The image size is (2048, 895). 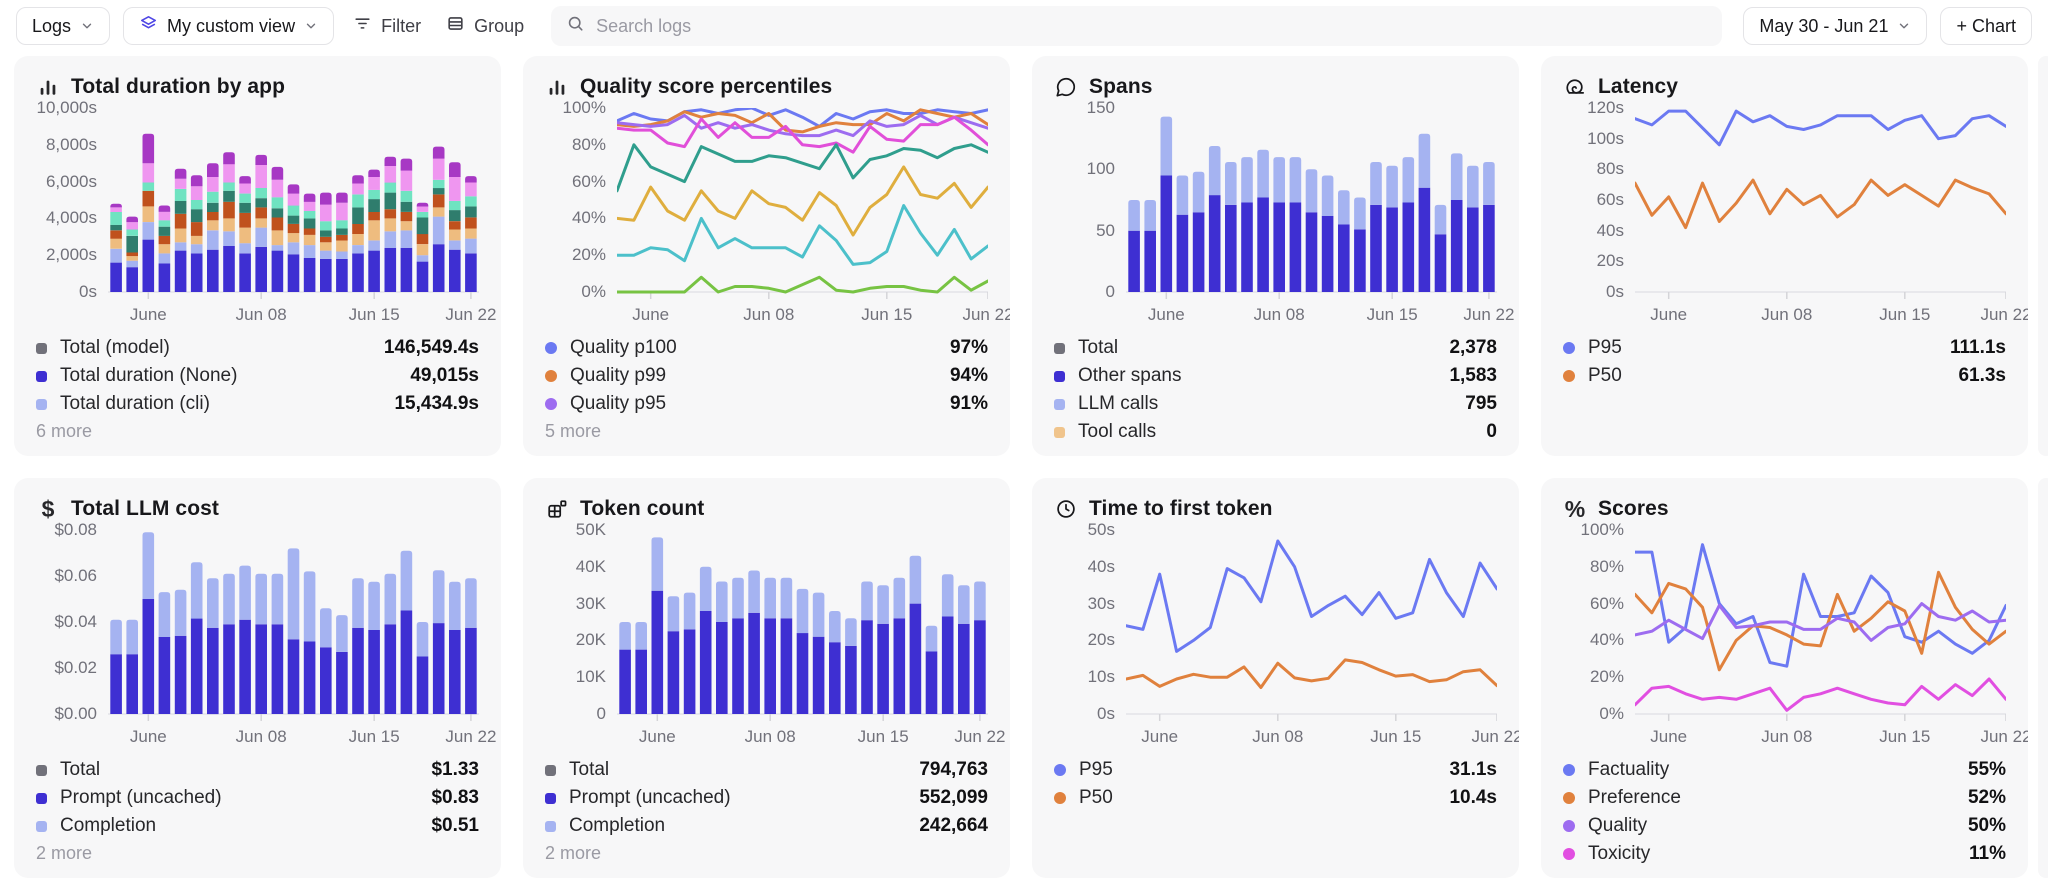 I want to click on chart-title: Time to first token, so click(x=1181, y=508).